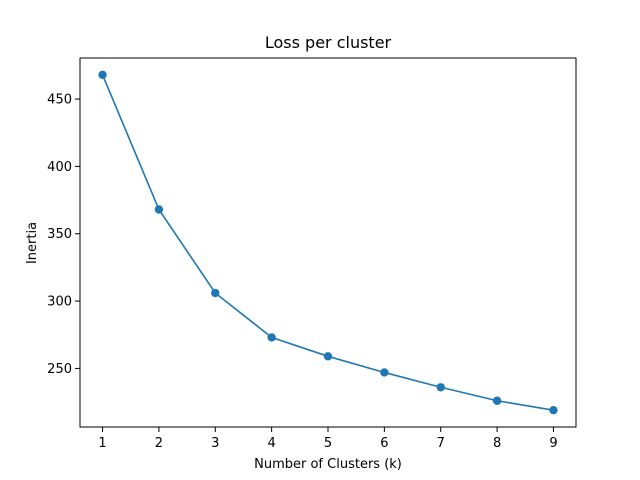 This screenshot has width=640, height=480. What do you see at coordinates (102, 443) in the screenshot?
I see `x-tick-label: 1` at bounding box center [102, 443].